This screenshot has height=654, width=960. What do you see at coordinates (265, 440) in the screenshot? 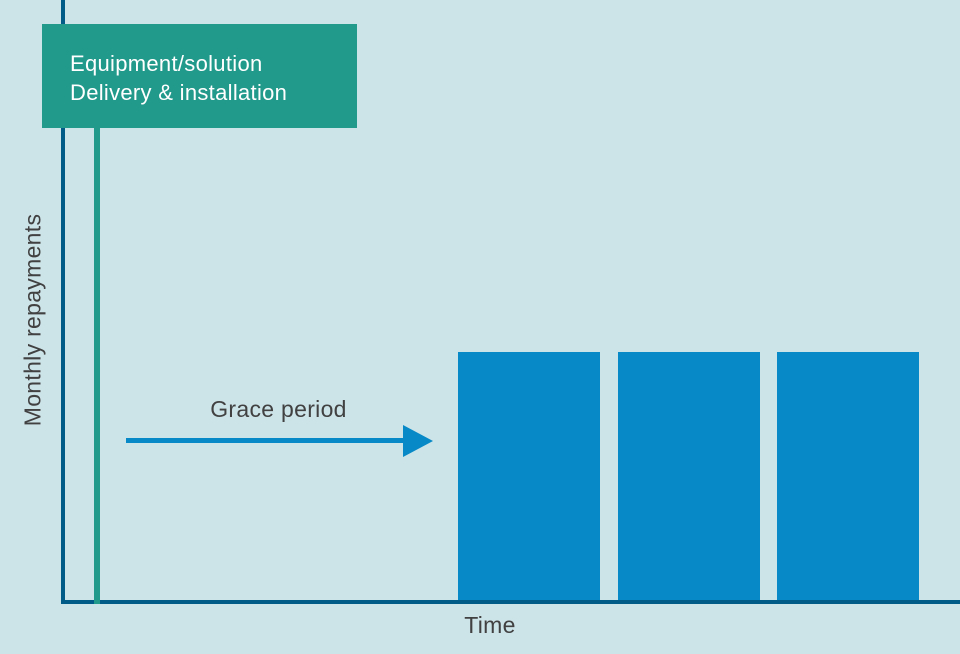
I see `grace-period-arrow-line` at bounding box center [265, 440].